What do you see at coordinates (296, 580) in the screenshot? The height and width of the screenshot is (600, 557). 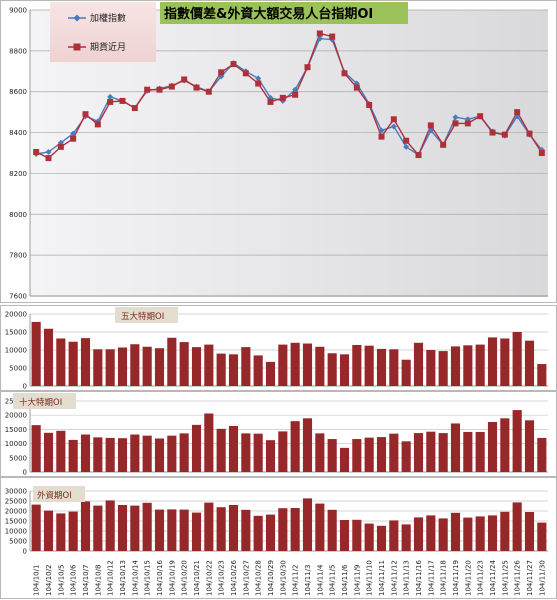 I see `x-tick-label: 104/11/2` at bounding box center [296, 580].